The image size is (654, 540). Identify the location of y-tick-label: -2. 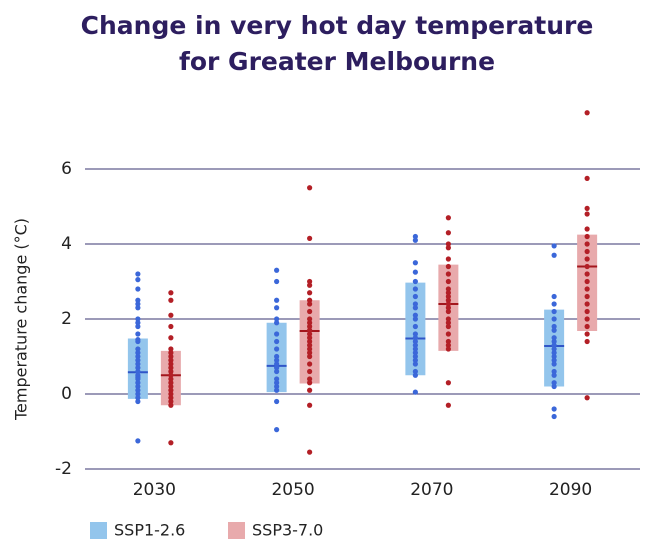
(63, 469).